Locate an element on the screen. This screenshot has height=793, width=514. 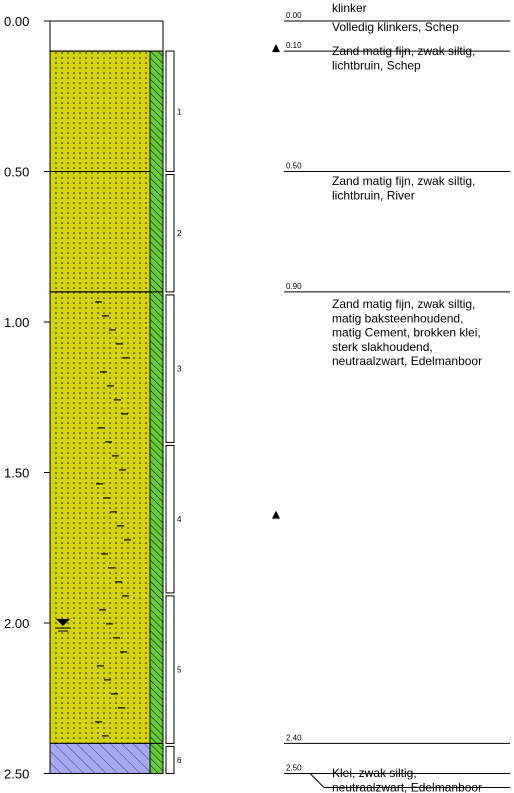
bottom-tail is located at coordinates (317, 780).